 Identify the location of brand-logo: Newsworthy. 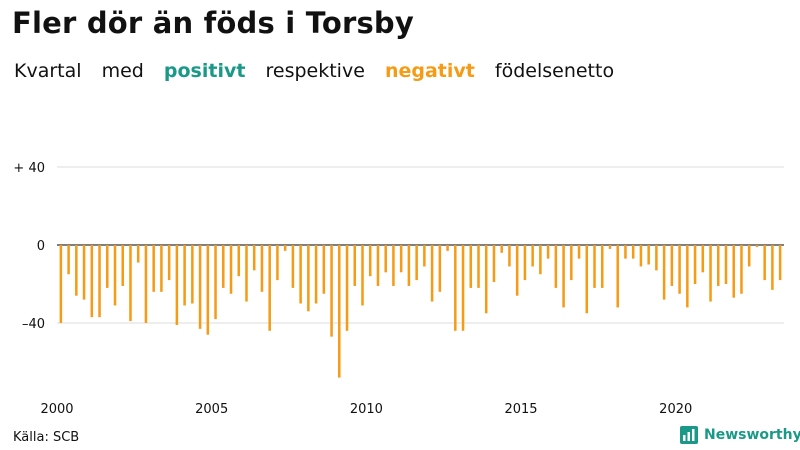
(740, 435).